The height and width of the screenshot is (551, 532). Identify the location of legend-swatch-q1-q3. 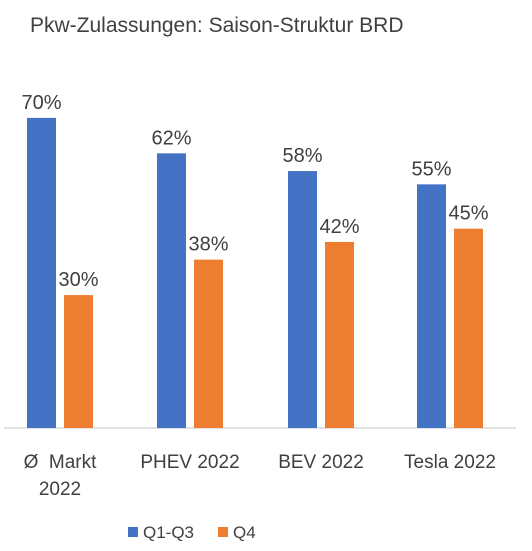
(133, 532).